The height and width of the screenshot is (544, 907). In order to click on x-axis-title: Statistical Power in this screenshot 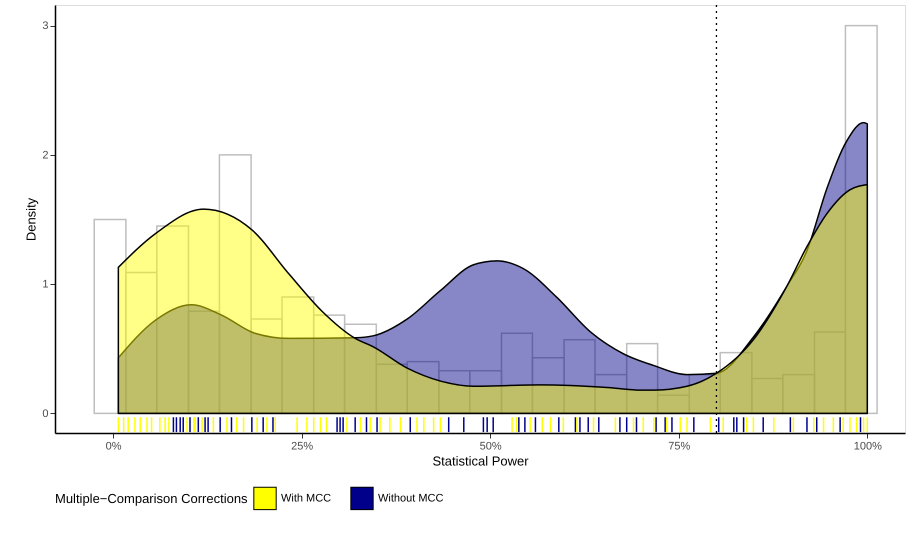, I will do `click(481, 461)`.